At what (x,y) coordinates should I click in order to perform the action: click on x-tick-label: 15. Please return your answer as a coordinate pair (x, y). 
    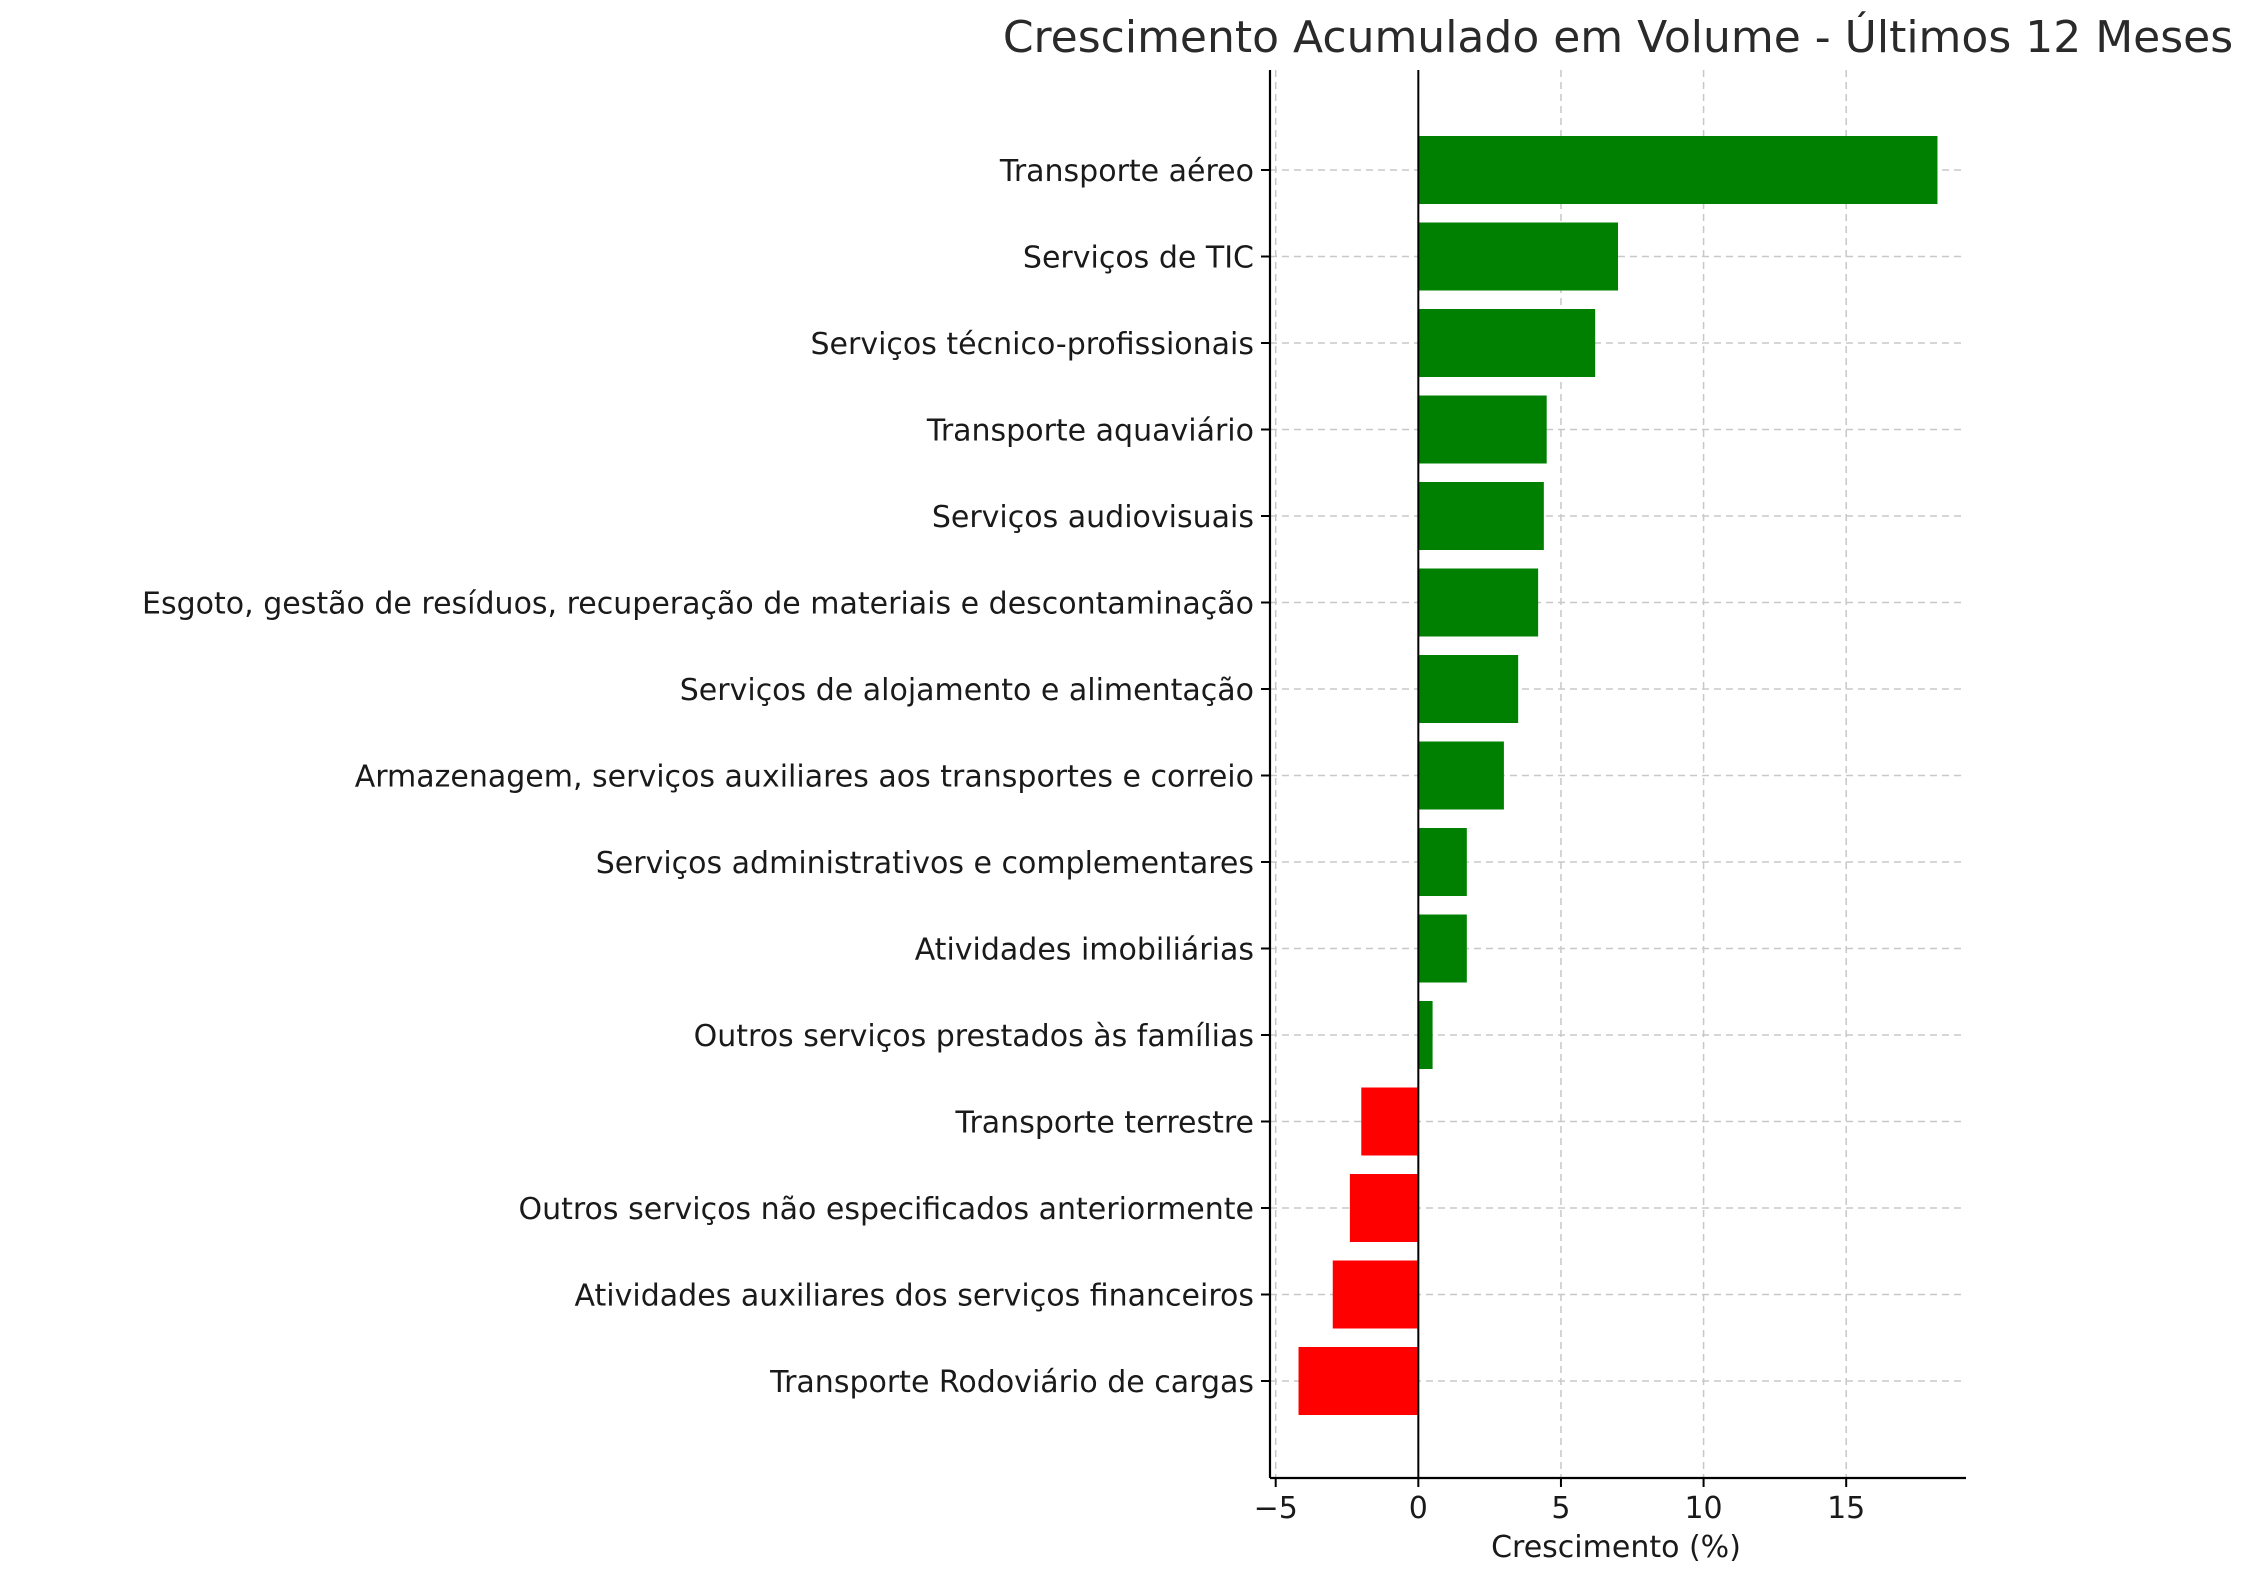
    Looking at the image, I should click on (1846, 1508).